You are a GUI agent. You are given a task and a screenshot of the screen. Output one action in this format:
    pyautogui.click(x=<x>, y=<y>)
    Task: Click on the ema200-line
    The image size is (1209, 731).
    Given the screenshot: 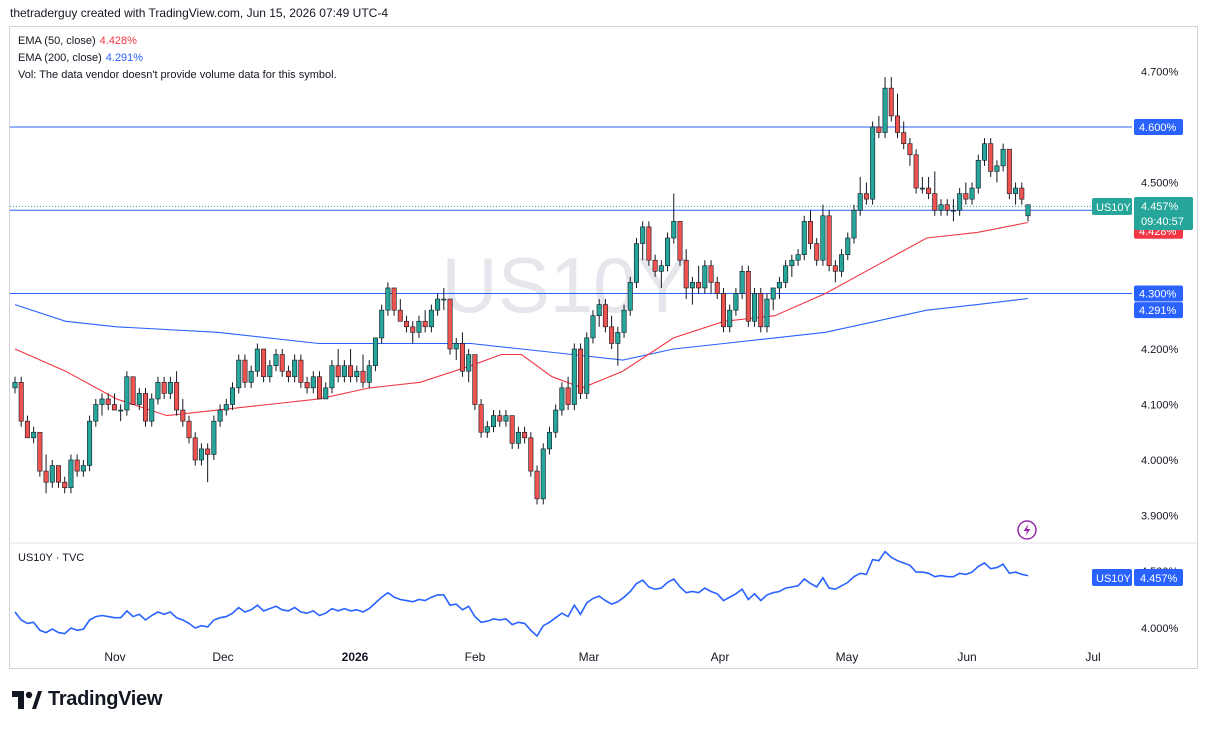 What is the action you would take?
    pyautogui.click(x=521, y=329)
    